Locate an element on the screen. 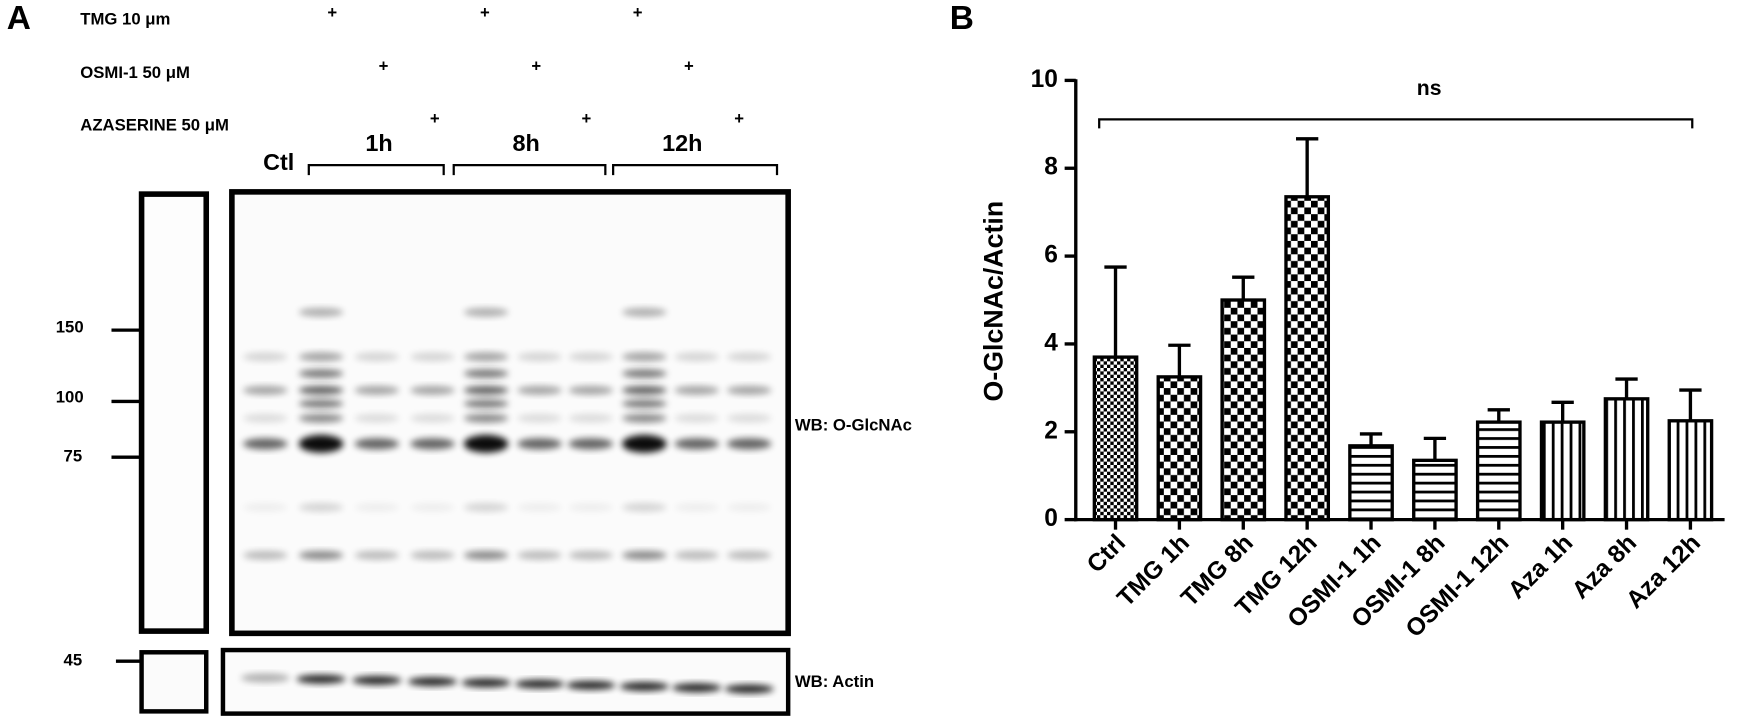 This screenshot has height=726, width=1748. x-tick-label: Ctrl is located at coordinates (1106, 553).